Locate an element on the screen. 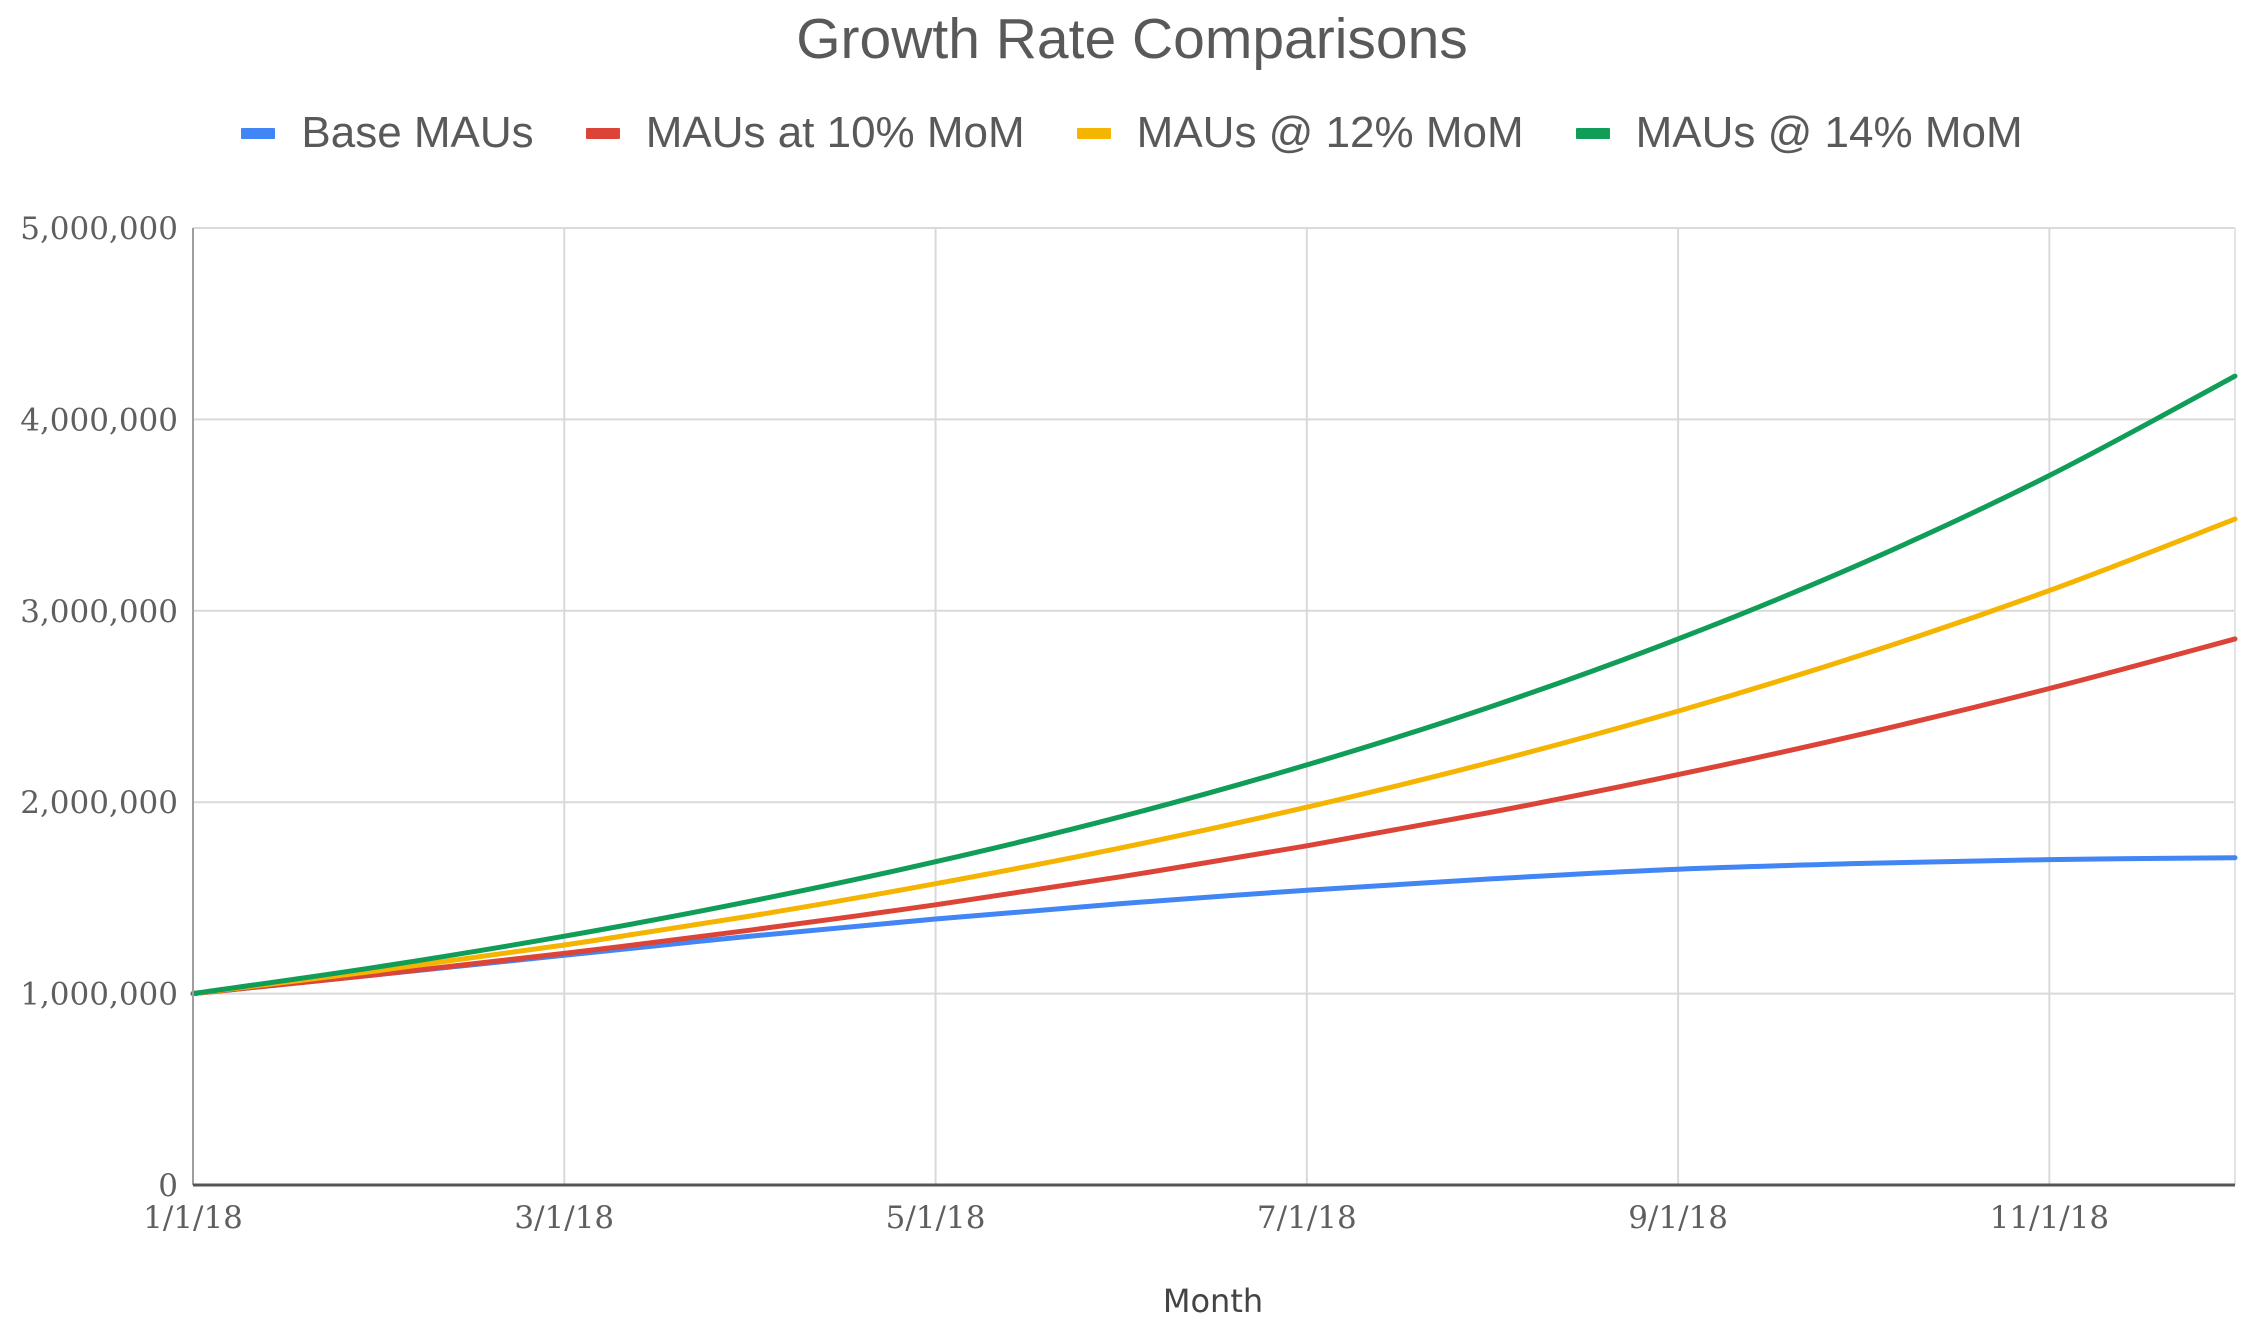 The image size is (2248, 1324). y-tick-label: 0 is located at coordinates (168, 1186).